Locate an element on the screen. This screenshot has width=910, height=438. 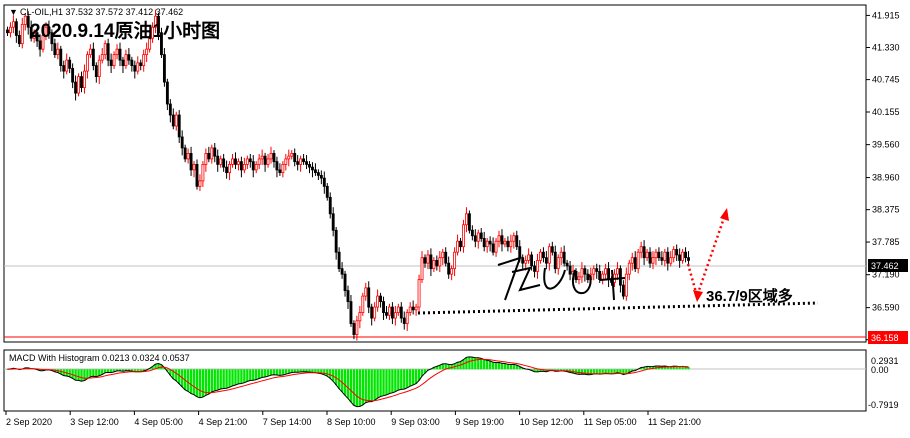
projection-arrow is located at coordinates (707, 255).